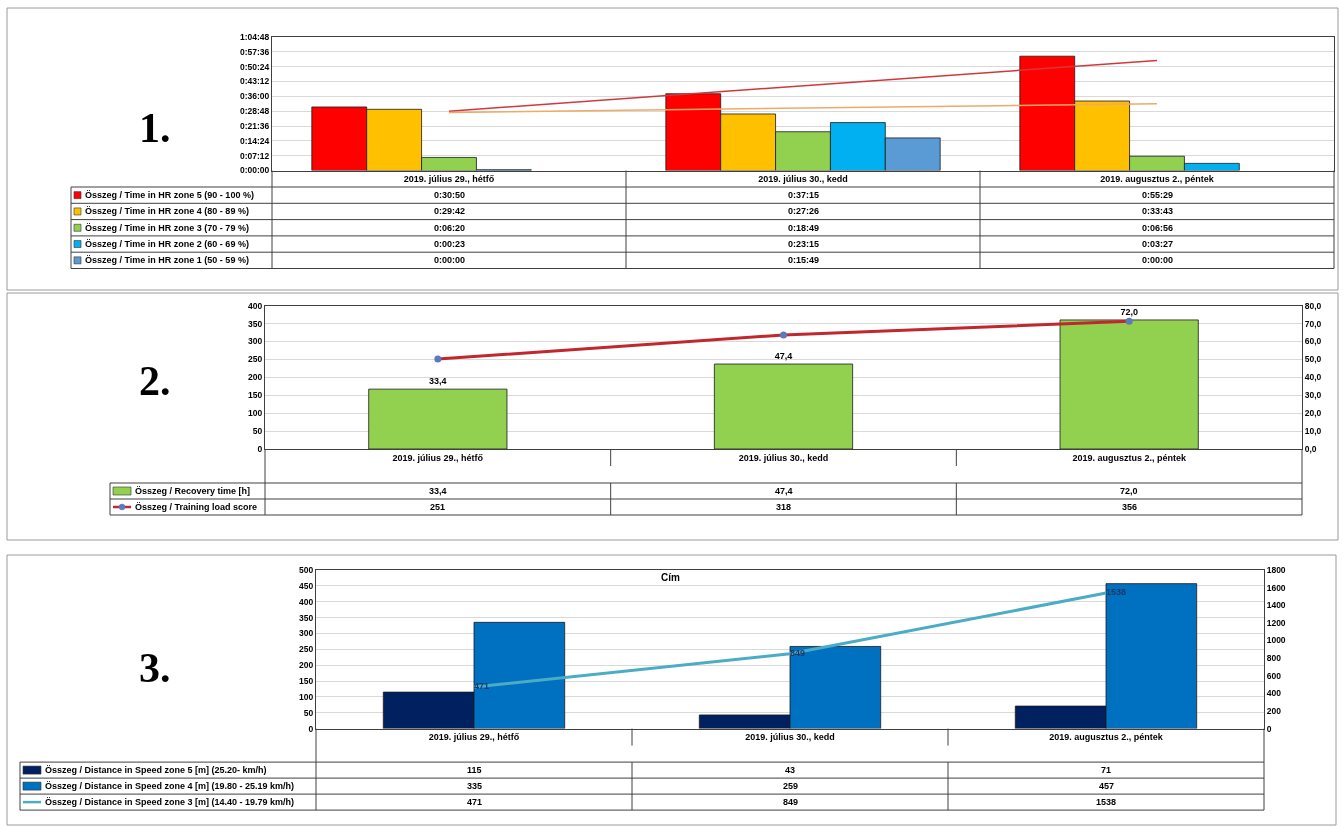 This screenshot has height=827, width=1343. Describe the element at coordinates (783, 356) in the screenshot. I see `text: 47,4` at that location.